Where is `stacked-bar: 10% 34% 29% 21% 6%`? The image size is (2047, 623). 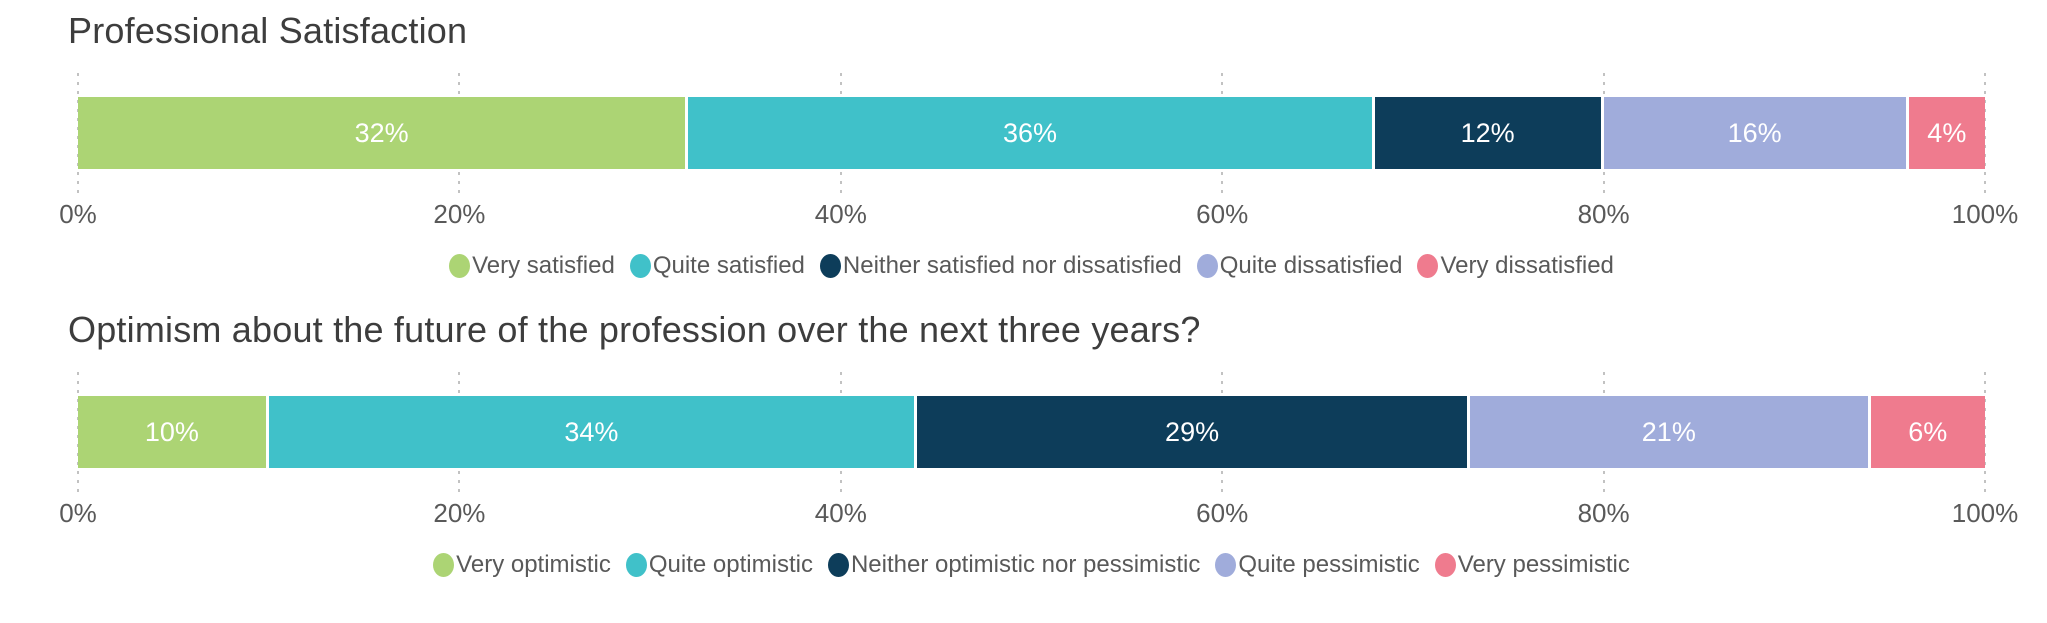
stacked-bar: 10% 34% 29% 21% 6% is located at coordinates (1031, 432).